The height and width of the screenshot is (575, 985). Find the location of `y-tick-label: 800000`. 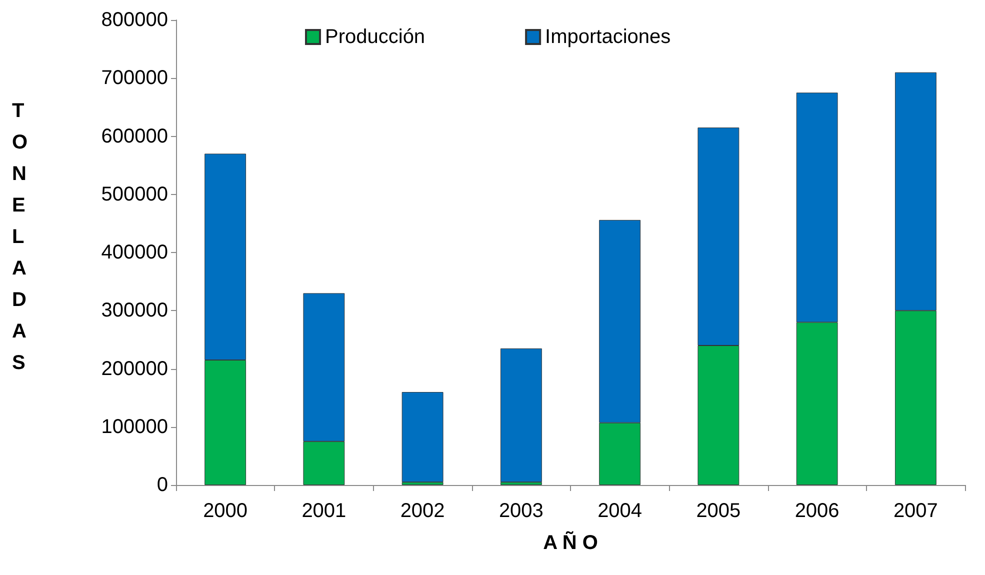

y-tick-label: 800000 is located at coordinates (134, 20).